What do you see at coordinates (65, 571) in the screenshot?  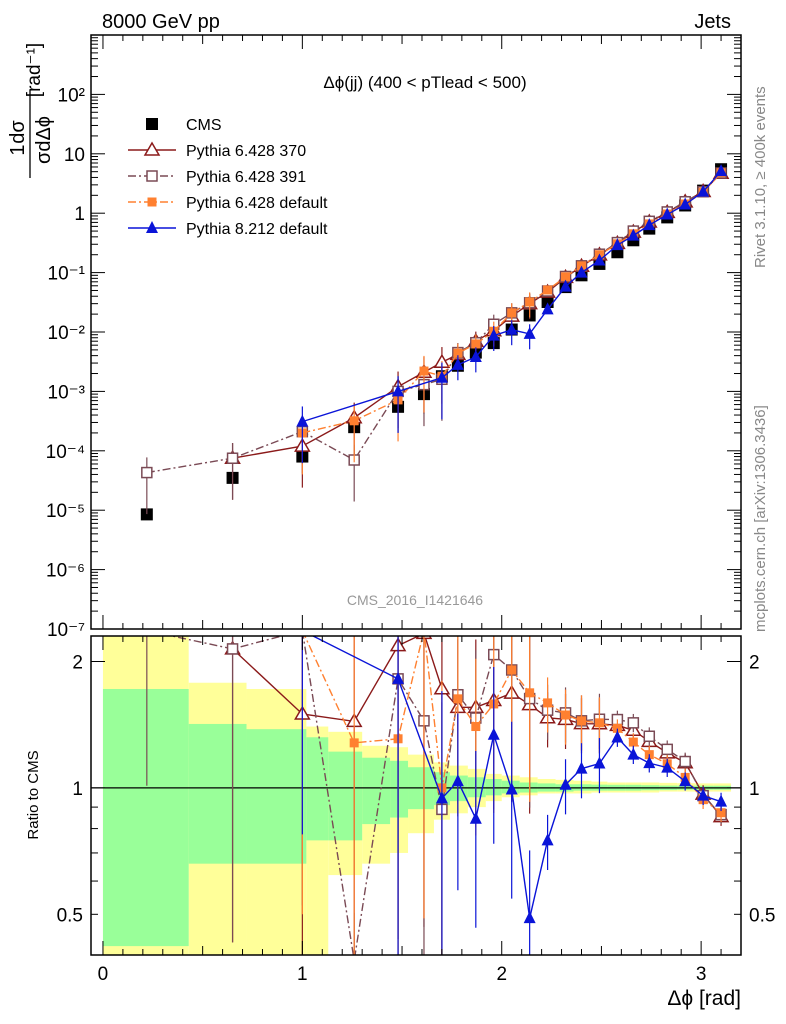 I see `y-tick-label: 10⁻⁶` at bounding box center [65, 571].